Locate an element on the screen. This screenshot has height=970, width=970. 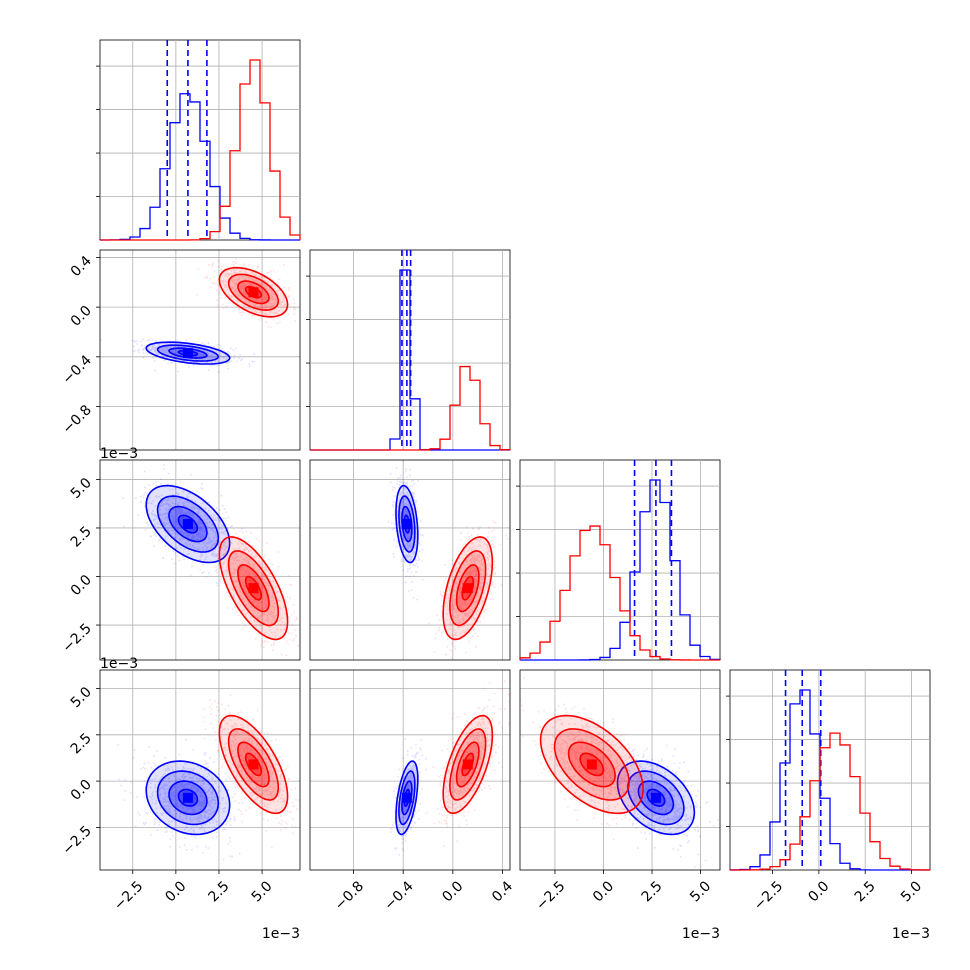
x-tick-label: −0.8 is located at coordinates (349, 895).